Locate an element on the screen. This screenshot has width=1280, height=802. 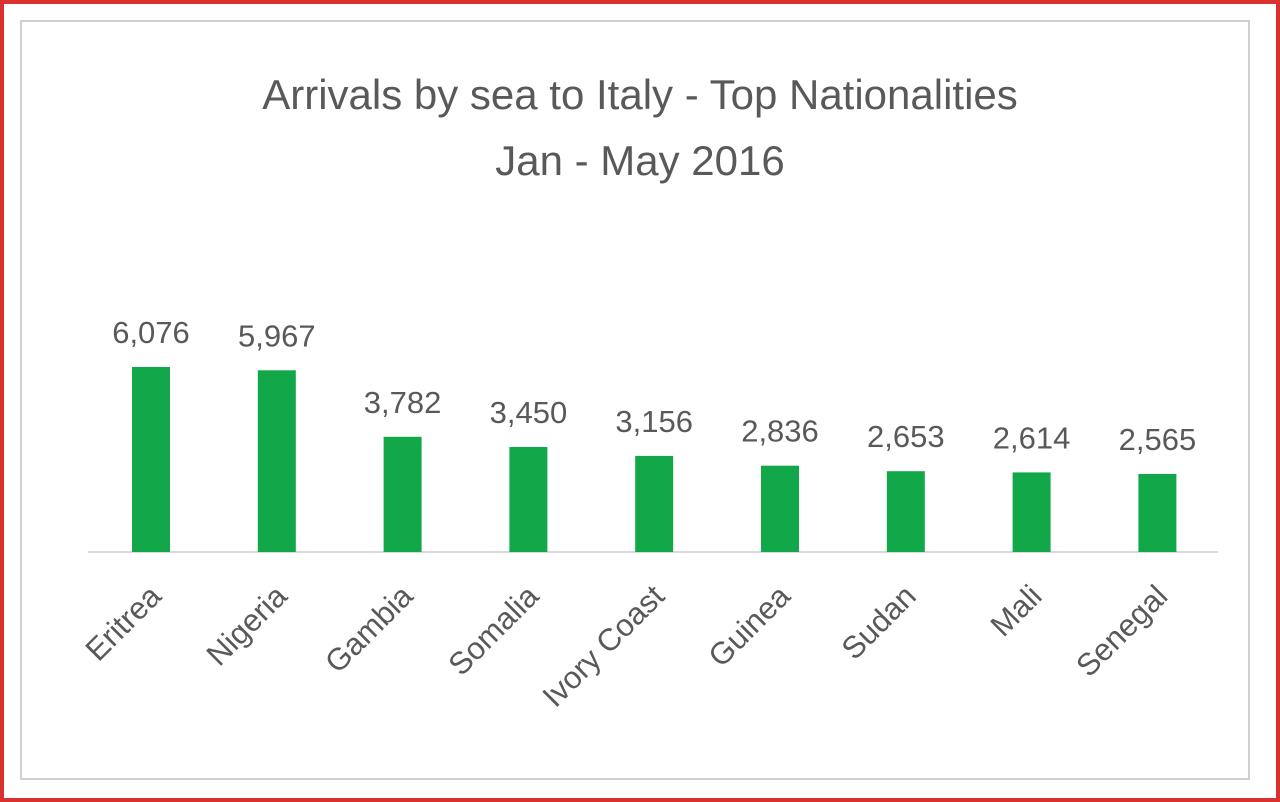
category-tick-label: Senegal is located at coordinates (1121, 630).